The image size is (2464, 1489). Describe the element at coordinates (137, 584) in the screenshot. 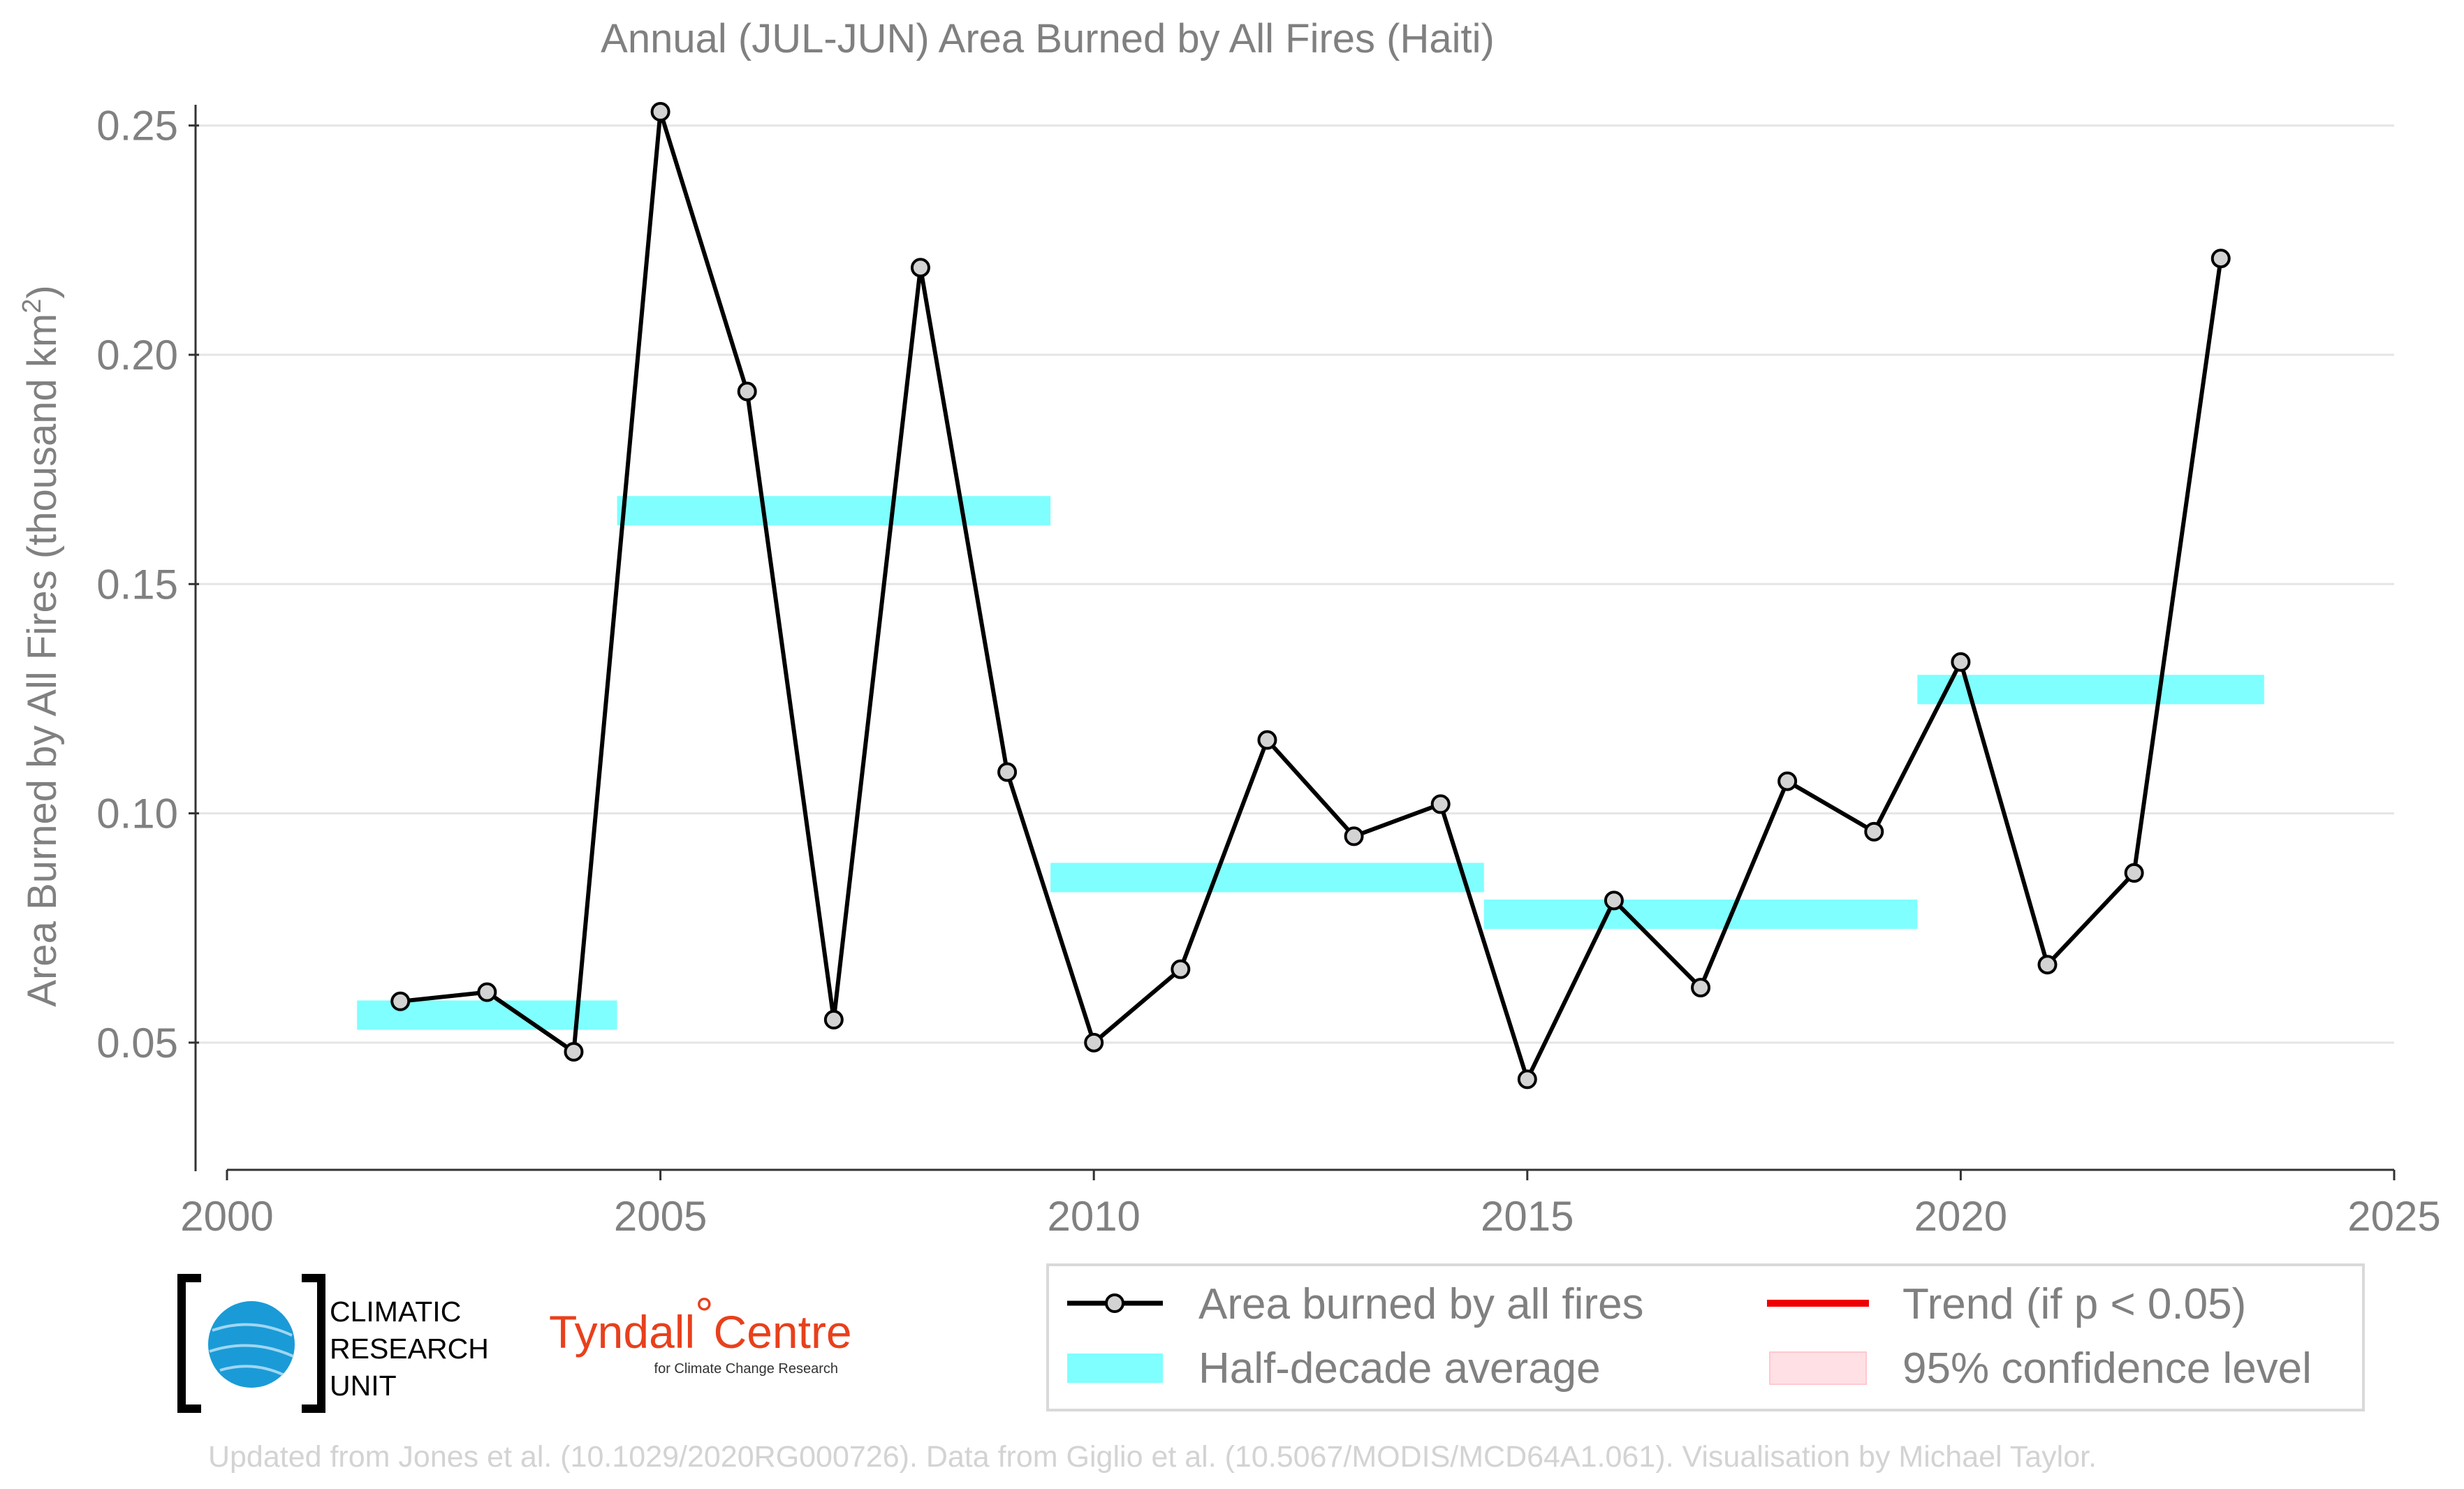

I see `y-tick-label: 0.15` at that location.